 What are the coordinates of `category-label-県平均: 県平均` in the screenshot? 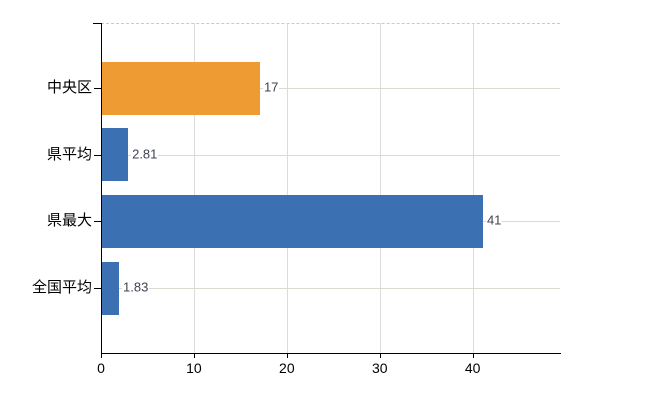 It's located at (69, 154).